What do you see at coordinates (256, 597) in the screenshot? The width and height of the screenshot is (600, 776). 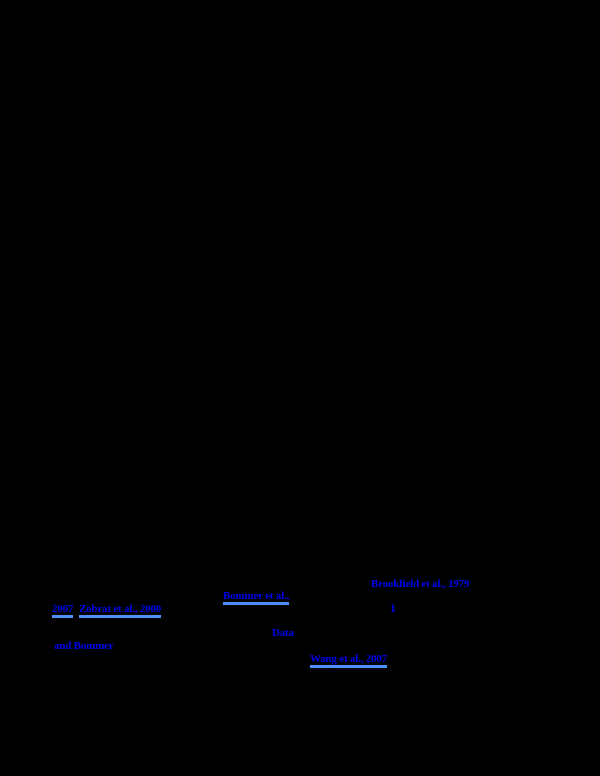 I see `citation-link-bommer: Bommer et al.,` at bounding box center [256, 597].